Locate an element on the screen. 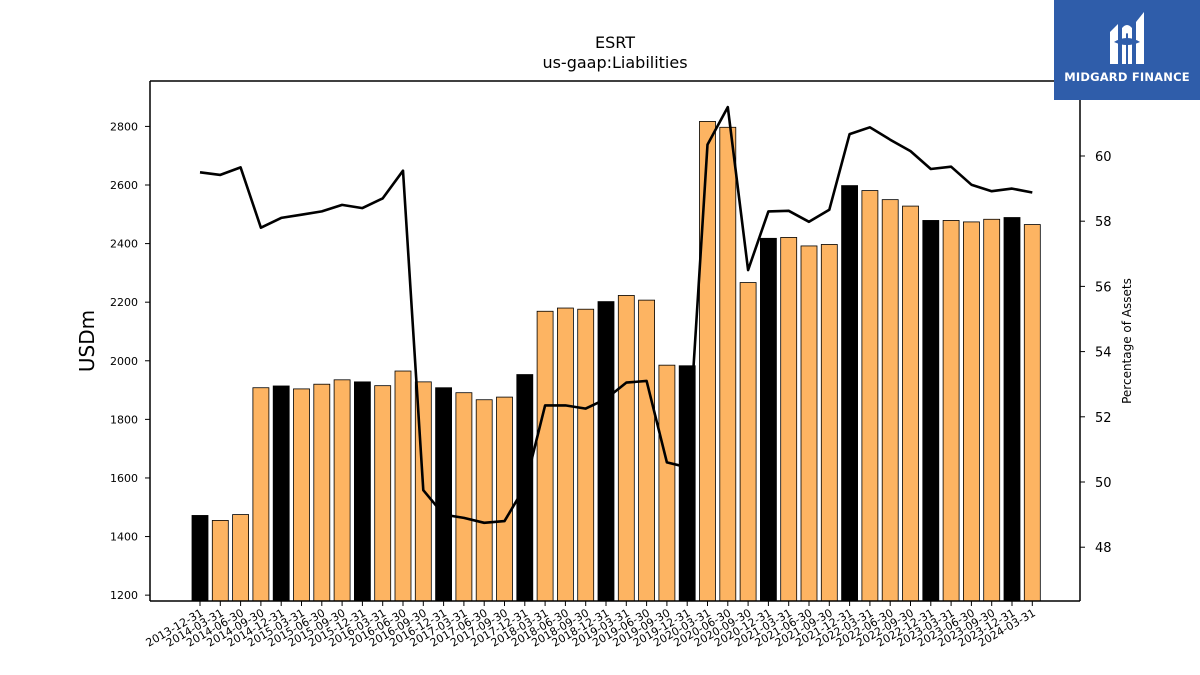  chart-subtitle: us-gaap:Liabilities is located at coordinates (614, 62).